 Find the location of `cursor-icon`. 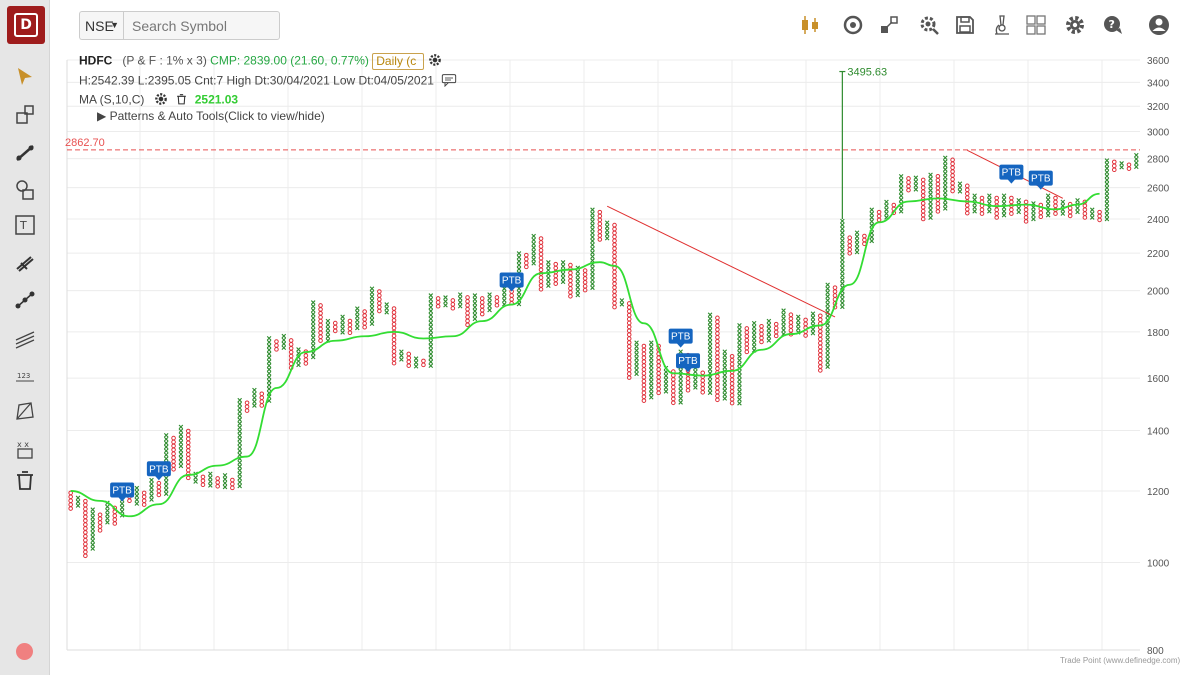

cursor-icon is located at coordinates (25, 77).